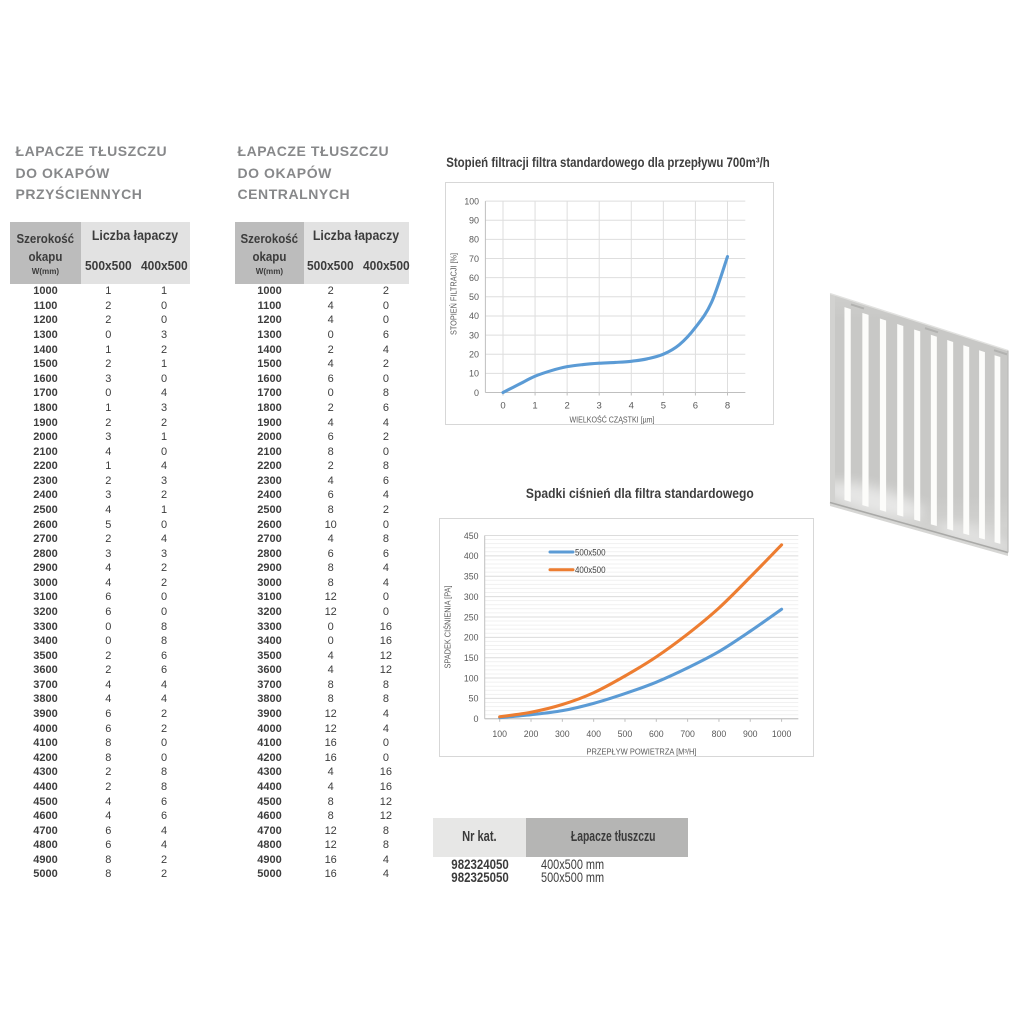 The image size is (1024, 1024). What do you see at coordinates (590, 570) in the screenshot?
I see `svg-text: 400x500` at bounding box center [590, 570].